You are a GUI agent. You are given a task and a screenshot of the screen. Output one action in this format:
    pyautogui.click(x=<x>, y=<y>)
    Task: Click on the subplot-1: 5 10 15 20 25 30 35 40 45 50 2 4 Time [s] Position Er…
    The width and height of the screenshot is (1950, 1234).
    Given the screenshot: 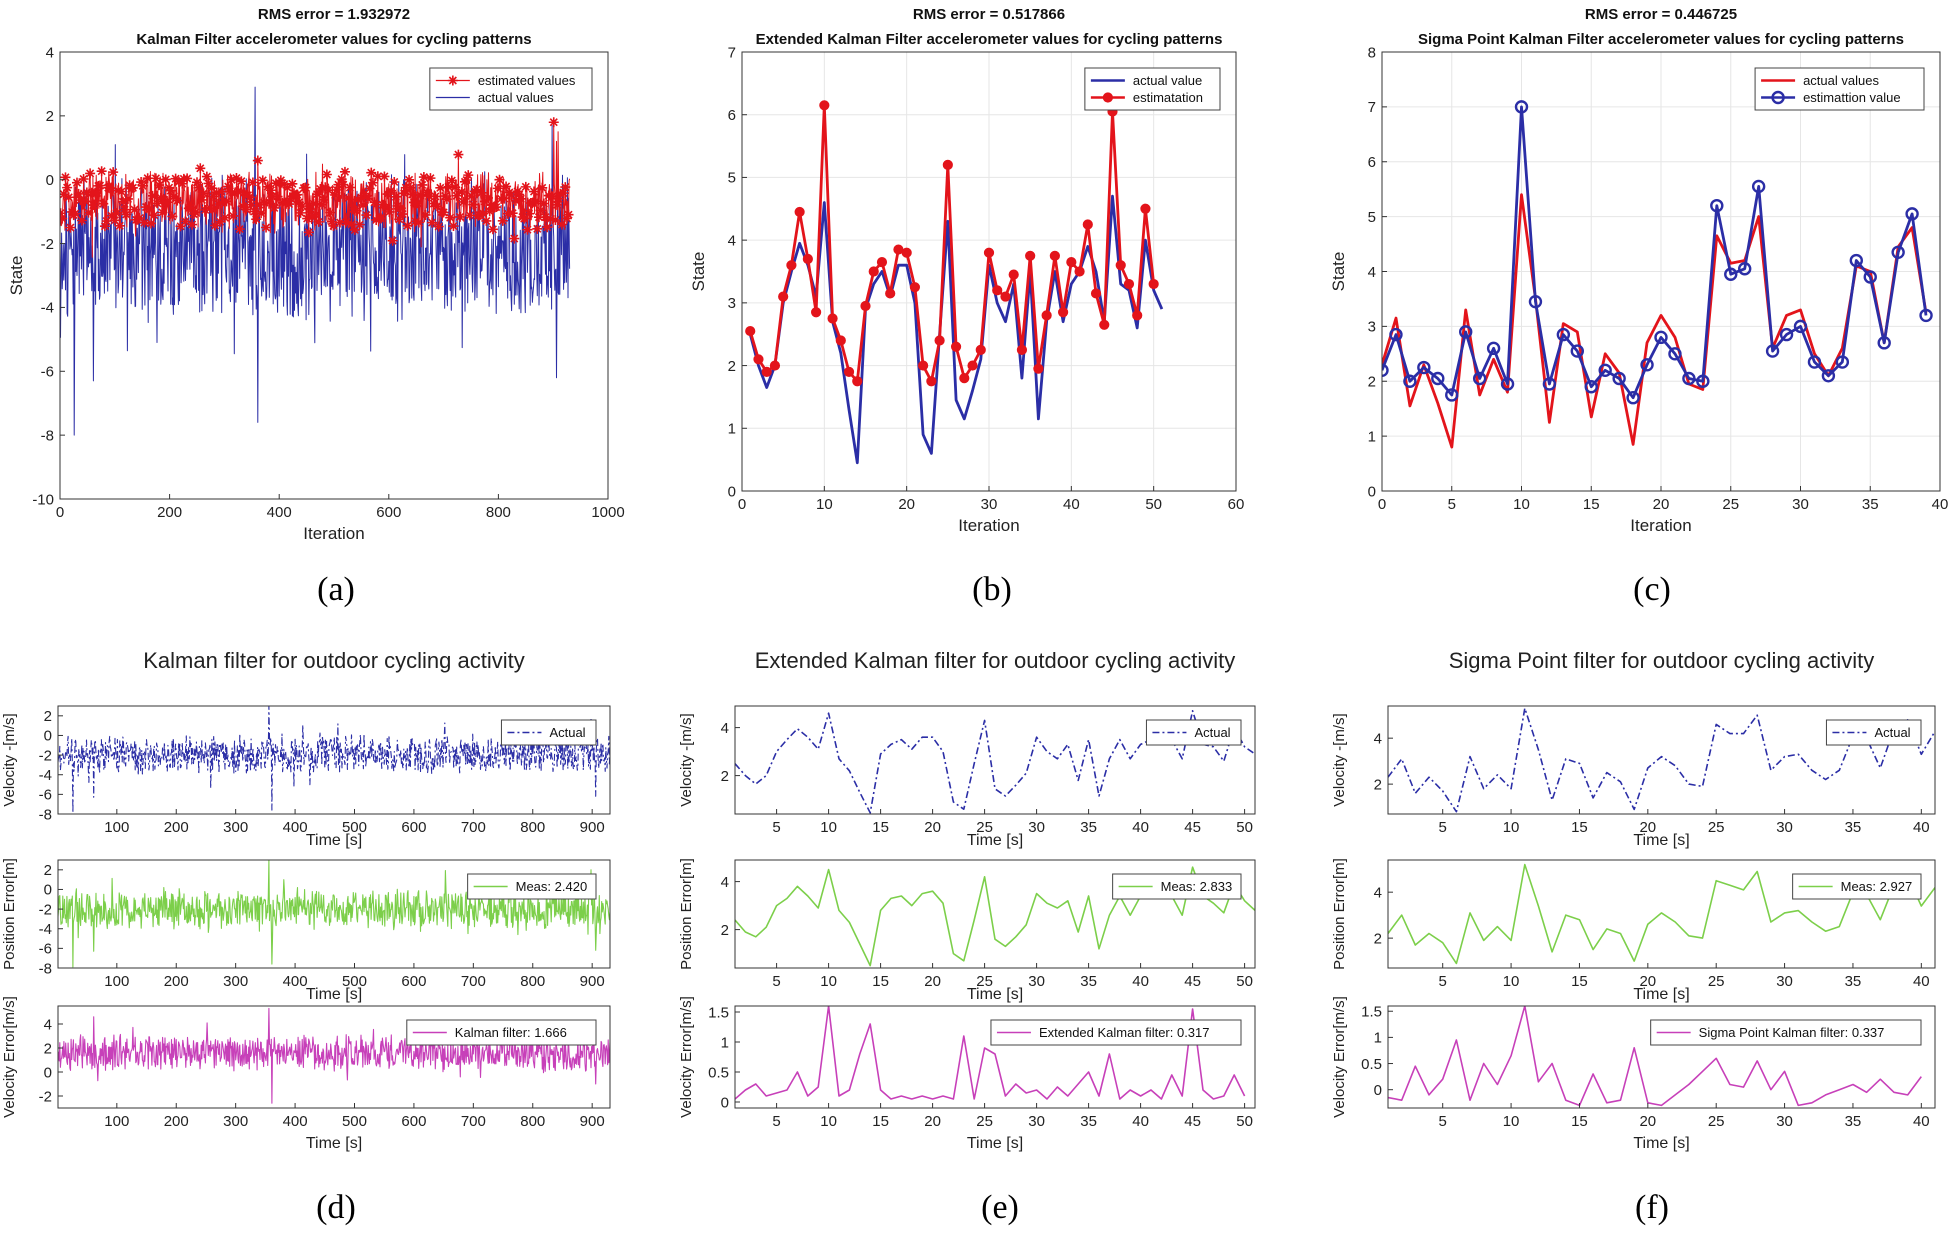 What is the action you would take?
    pyautogui.click(x=967, y=930)
    